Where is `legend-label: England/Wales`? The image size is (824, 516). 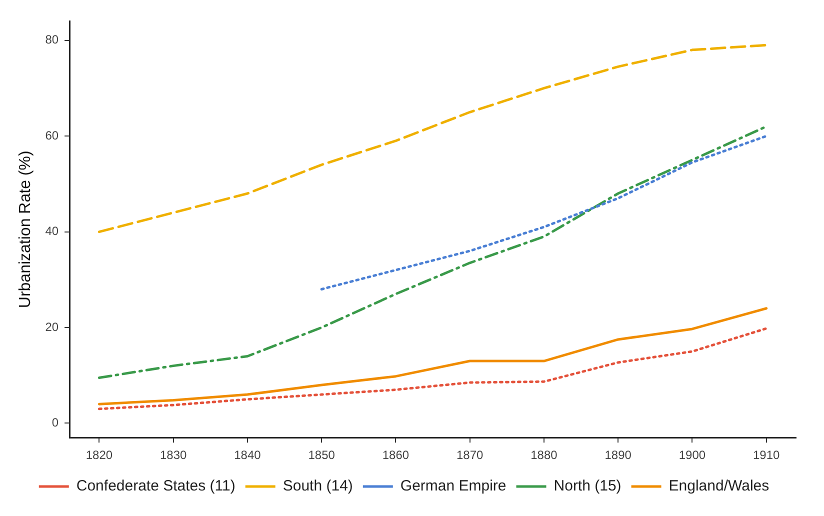 legend-label: England/Wales is located at coordinates (719, 486).